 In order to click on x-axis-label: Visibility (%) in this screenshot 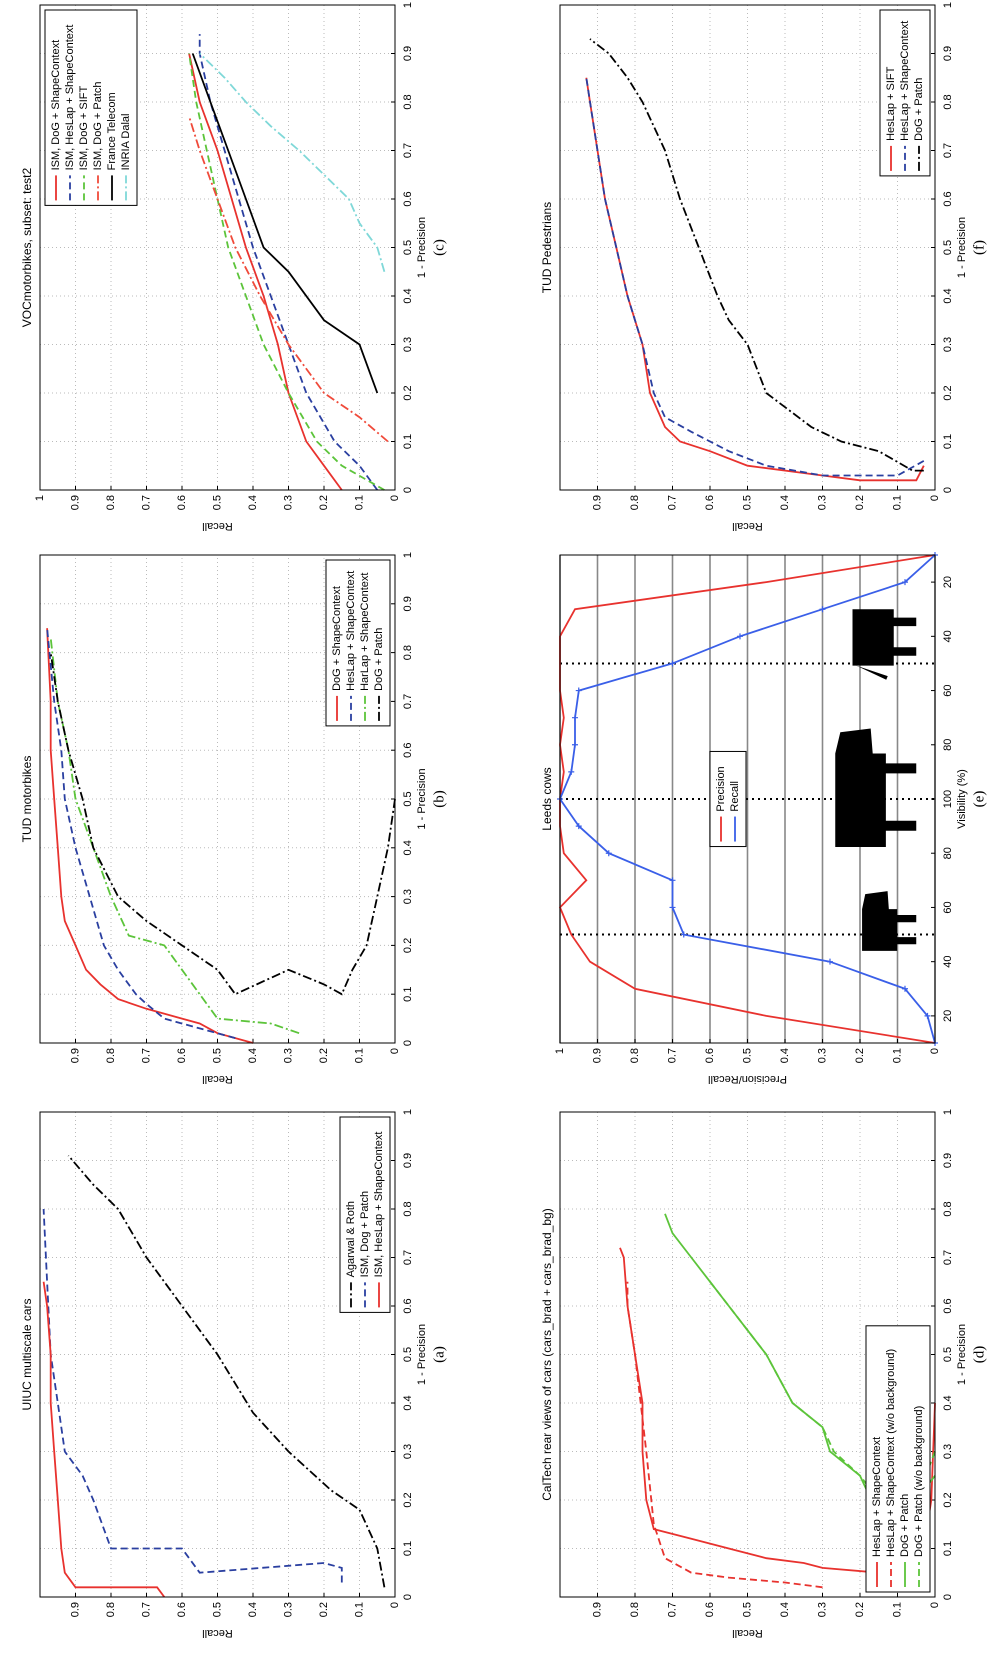, I will do `click(962, 799)`.